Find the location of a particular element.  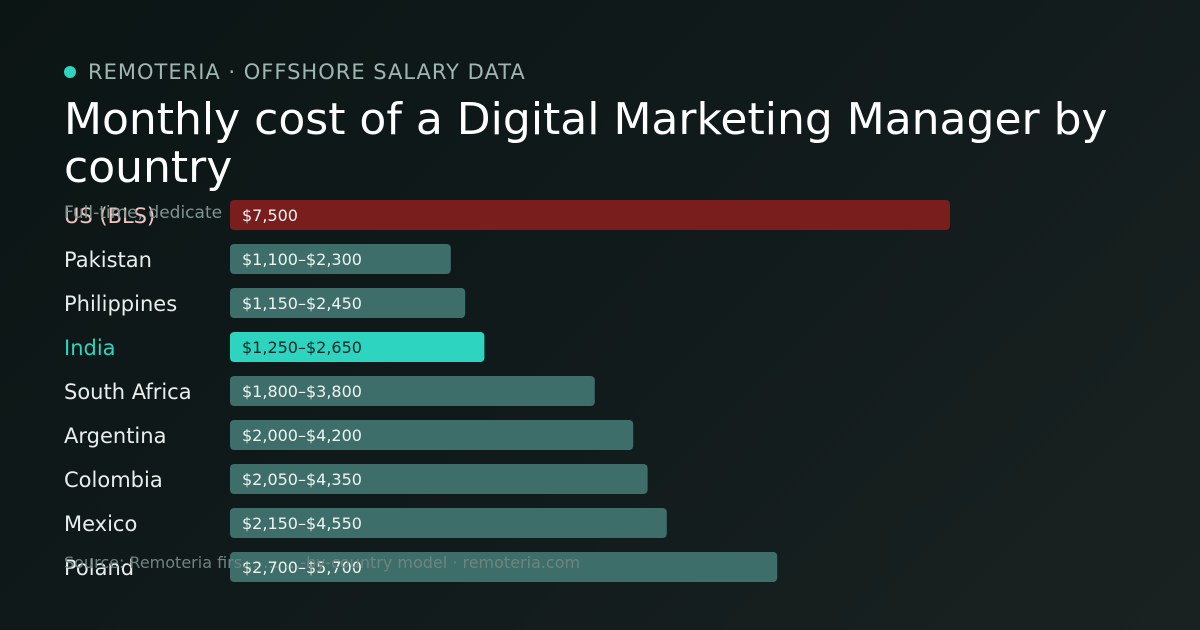

category-label: US (BLS) is located at coordinates (109, 216).